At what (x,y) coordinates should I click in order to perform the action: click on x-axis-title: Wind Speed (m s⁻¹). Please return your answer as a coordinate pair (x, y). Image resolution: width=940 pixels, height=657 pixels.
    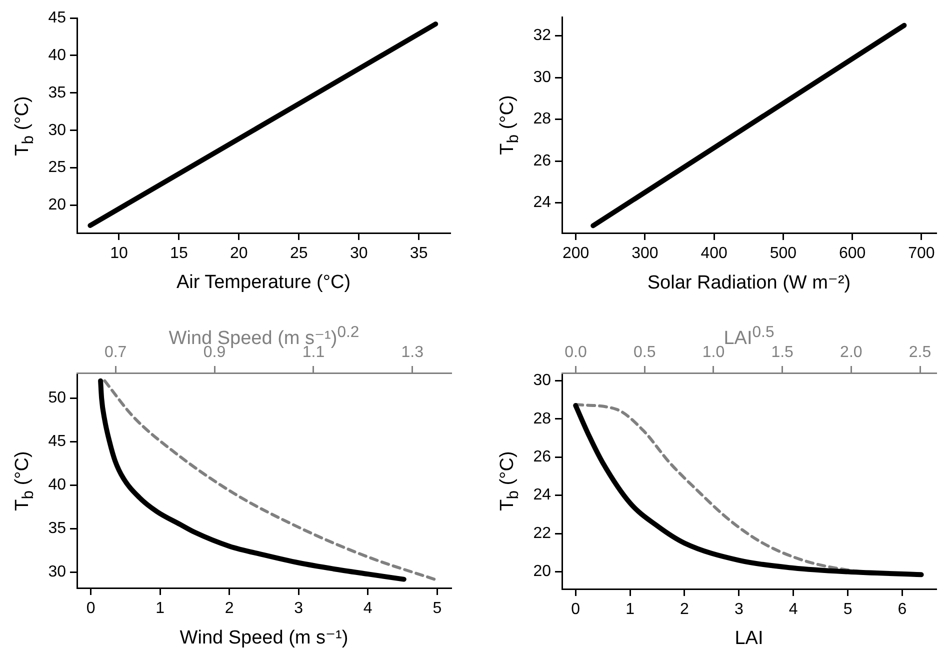
    Looking at the image, I should click on (264, 638).